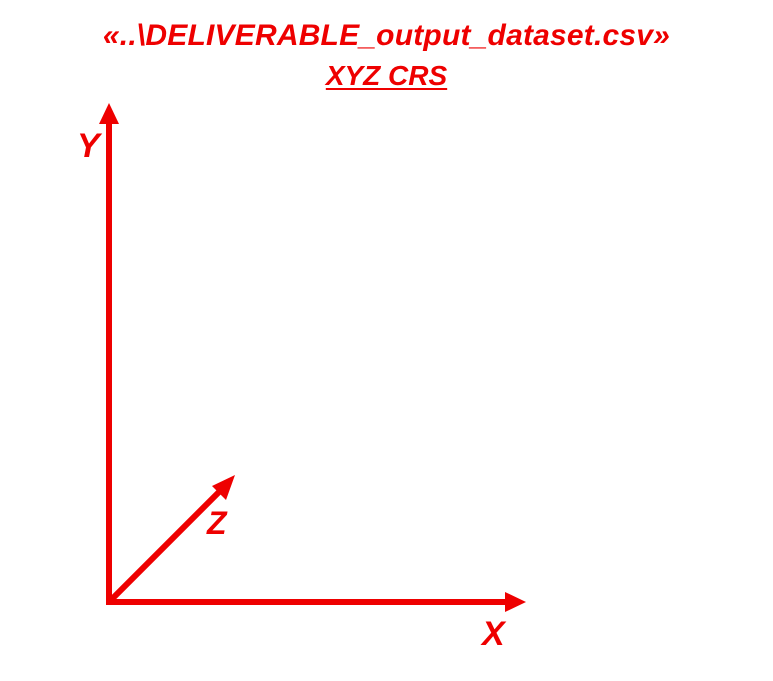  What do you see at coordinates (493, 634) in the screenshot?
I see `x-axis-label: X` at bounding box center [493, 634].